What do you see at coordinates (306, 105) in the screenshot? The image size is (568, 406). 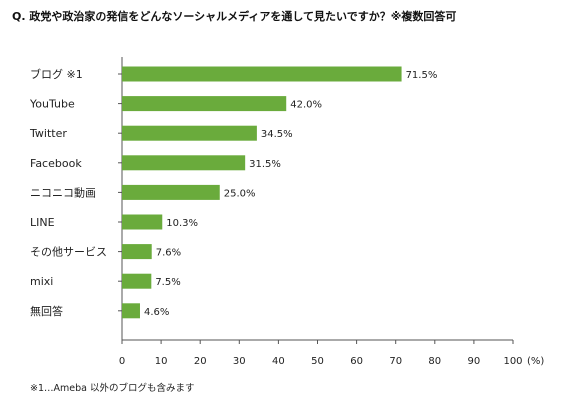 I see `data-label: 42.0%` at bounding box center [306, 105].